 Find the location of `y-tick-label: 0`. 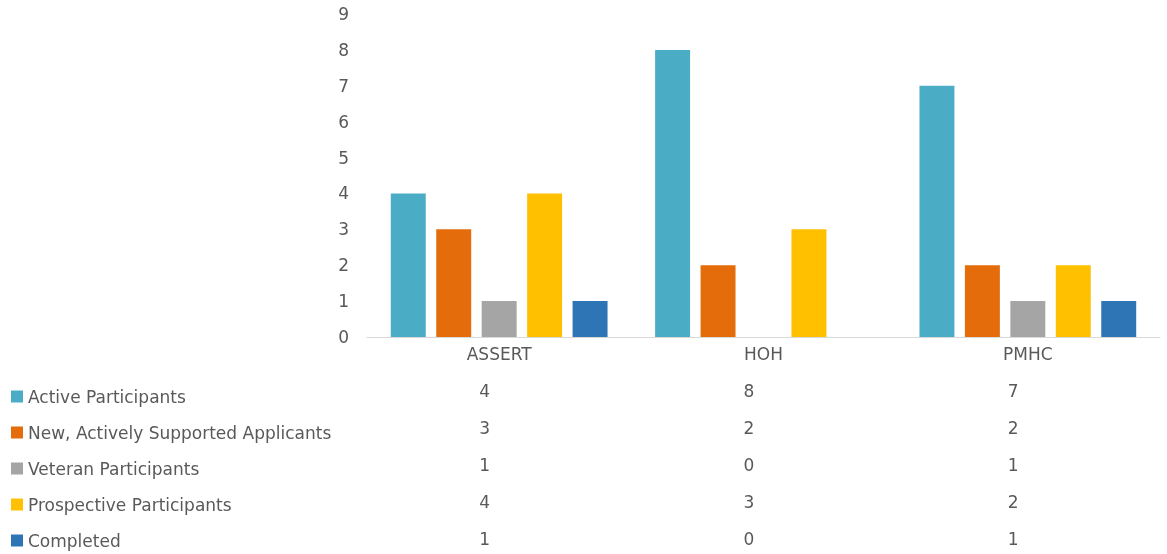

y-tick-label: 0 is located at coordinates (343, 337).